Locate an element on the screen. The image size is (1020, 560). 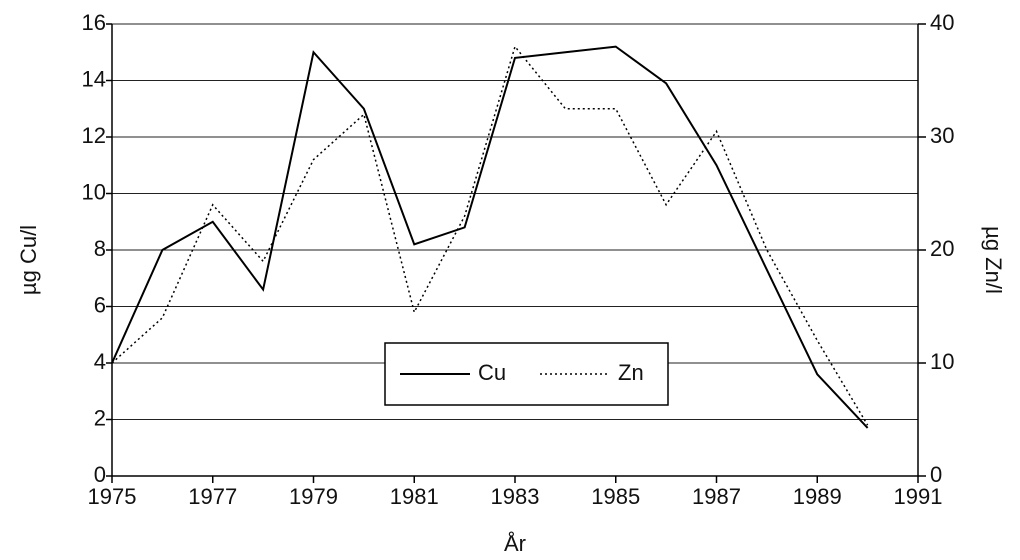
y2-tick-label: 10 is located at coordinates (942, 361).